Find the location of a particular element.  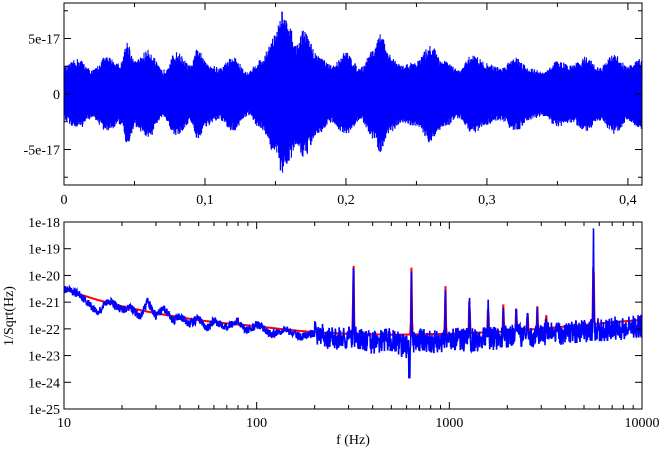

spectrum-x-axis-label: f (Hz) is located at coordinates (353, 440).